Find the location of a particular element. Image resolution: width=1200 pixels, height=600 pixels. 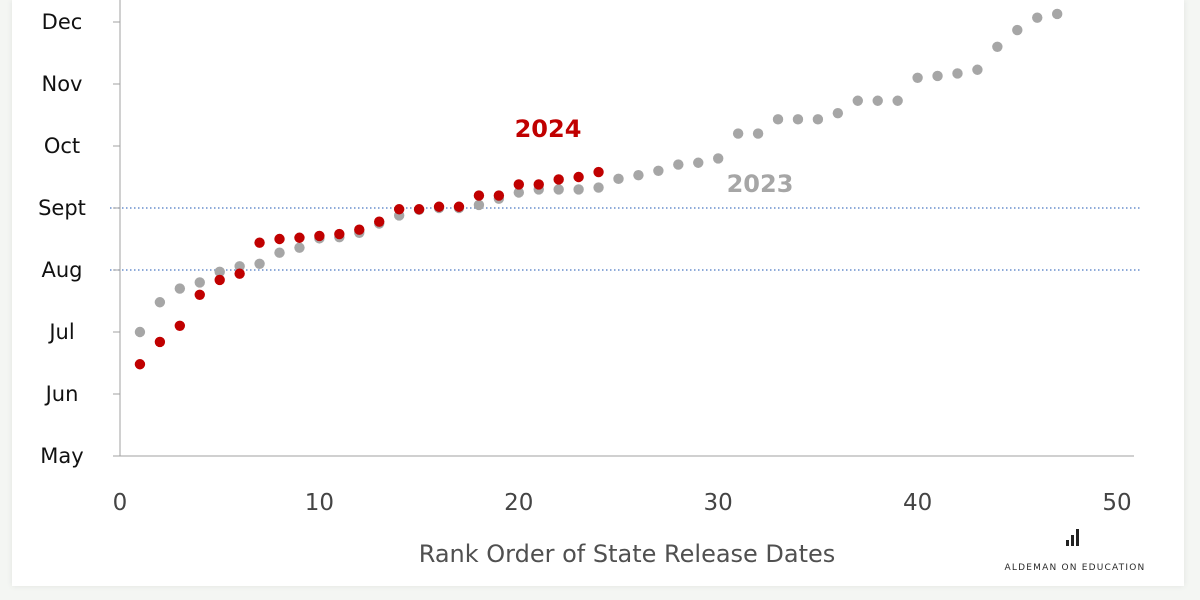

y-tick-label-may: May is located at coordinates (61, 456).